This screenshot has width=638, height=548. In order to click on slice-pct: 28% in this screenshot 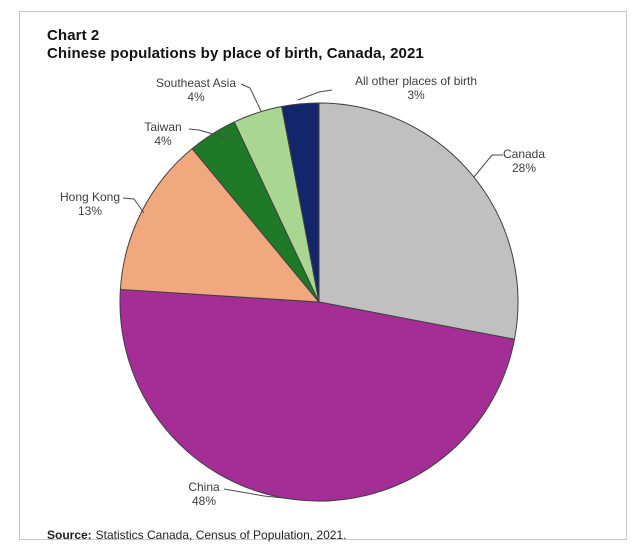, I will do `click(524, 168)`.